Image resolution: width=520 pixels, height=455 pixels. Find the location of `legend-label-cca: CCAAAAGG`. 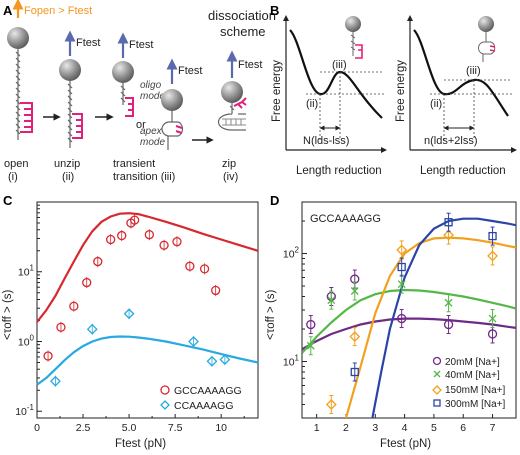

legend-label-cca: CCAAAAGG is located at coordinates (204, 406).